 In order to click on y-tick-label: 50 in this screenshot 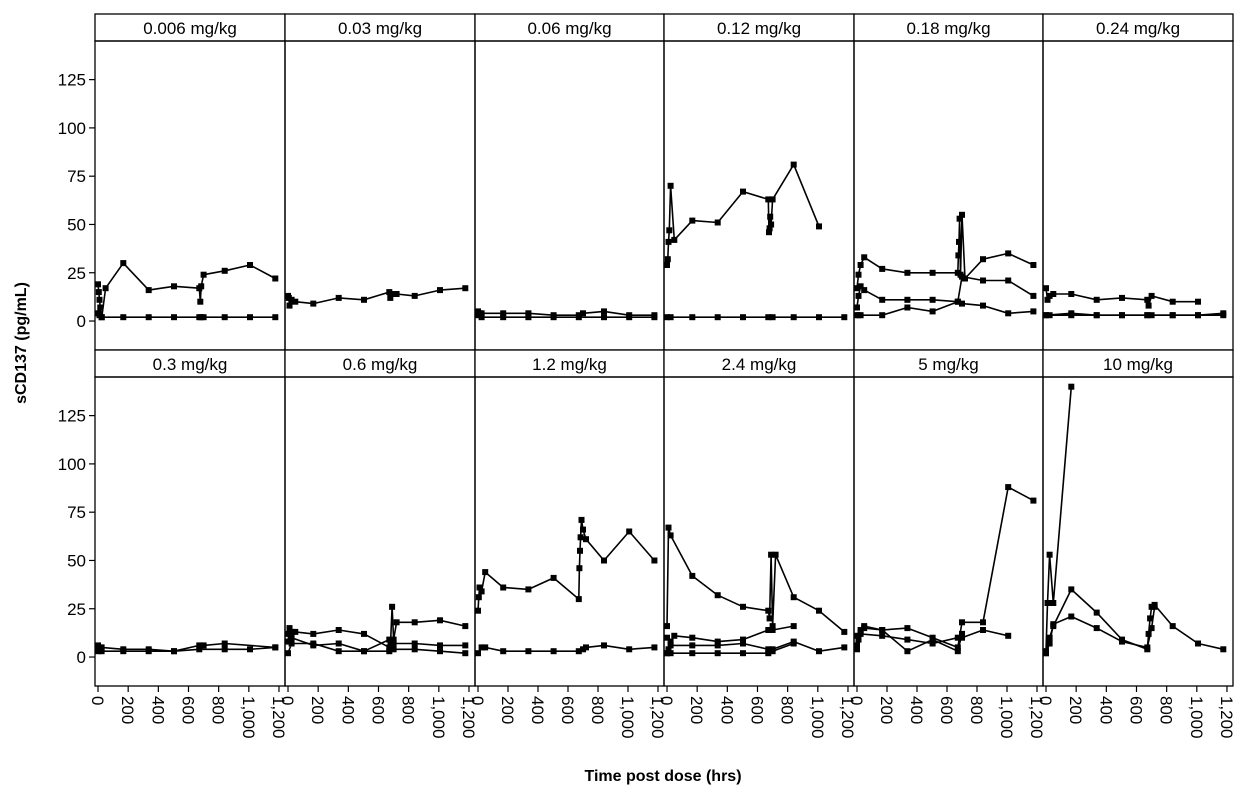, I will do `click(76, 560)`.